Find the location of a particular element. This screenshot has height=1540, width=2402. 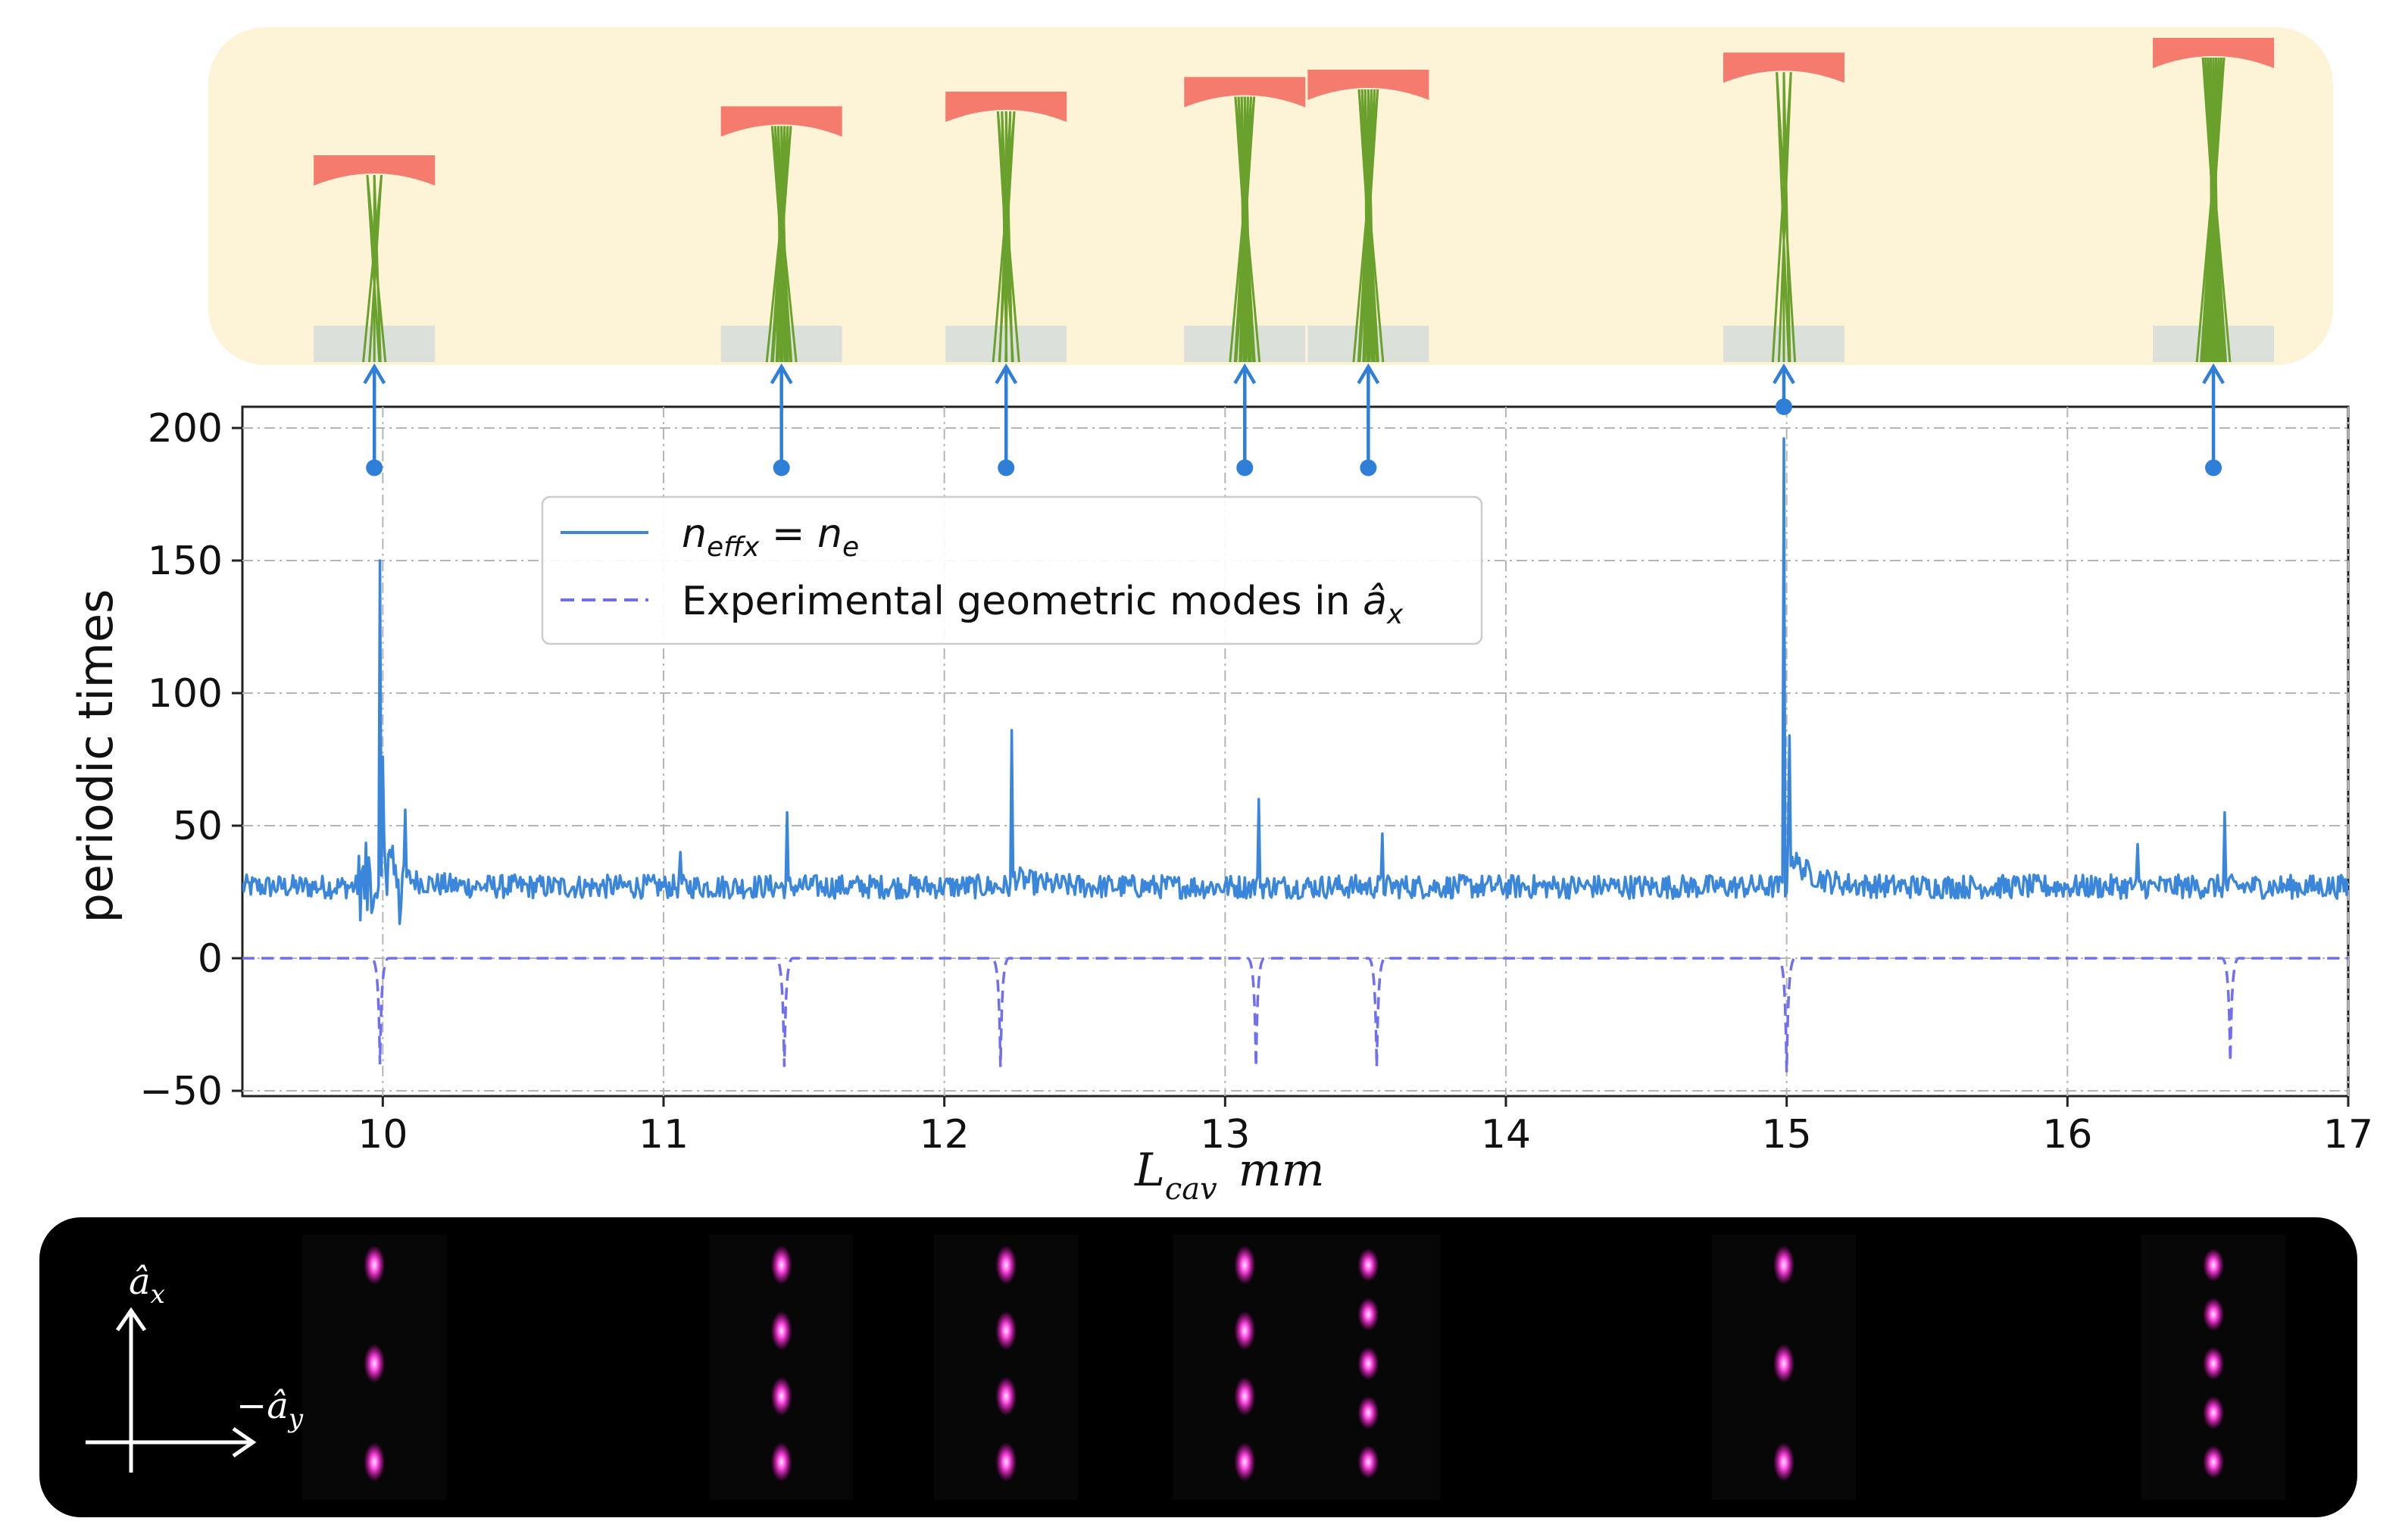

x-tick-label: 13 is located at coordinates (1225, 1134).